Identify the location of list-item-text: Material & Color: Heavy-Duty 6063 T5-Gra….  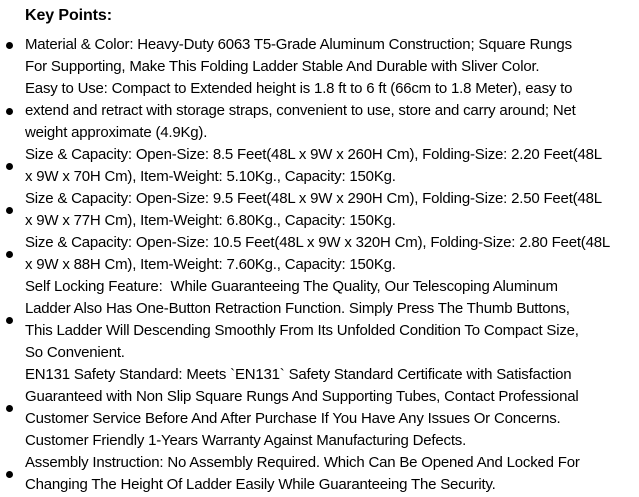
(330, 56).